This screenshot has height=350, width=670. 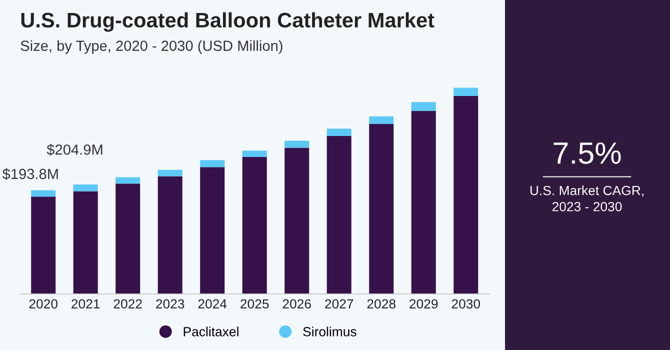 I want to click on x-tick-label: 2027, so click(x=339, y=304).